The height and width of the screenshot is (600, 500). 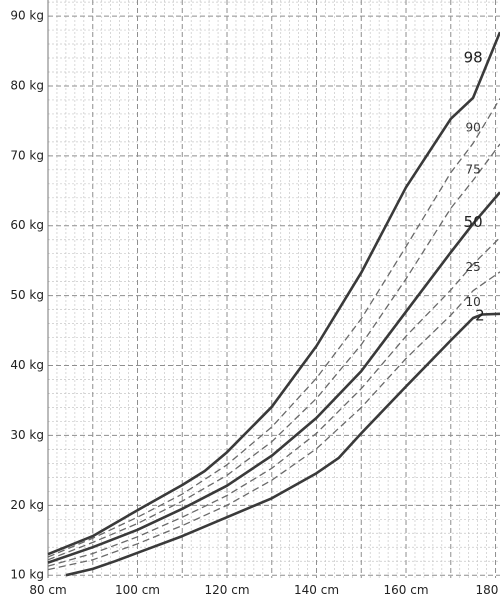 I want to click on percentile-label-p25: 25, so click(x=473, y=267).